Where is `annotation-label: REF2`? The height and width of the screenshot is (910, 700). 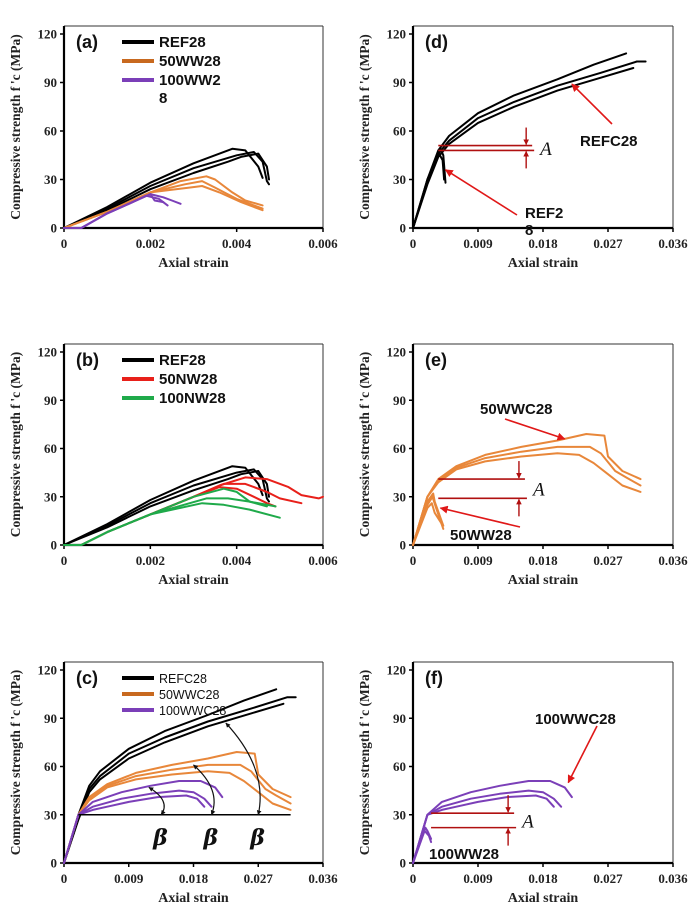
annotation-label: REF2 is located at coordinates (544, 213).